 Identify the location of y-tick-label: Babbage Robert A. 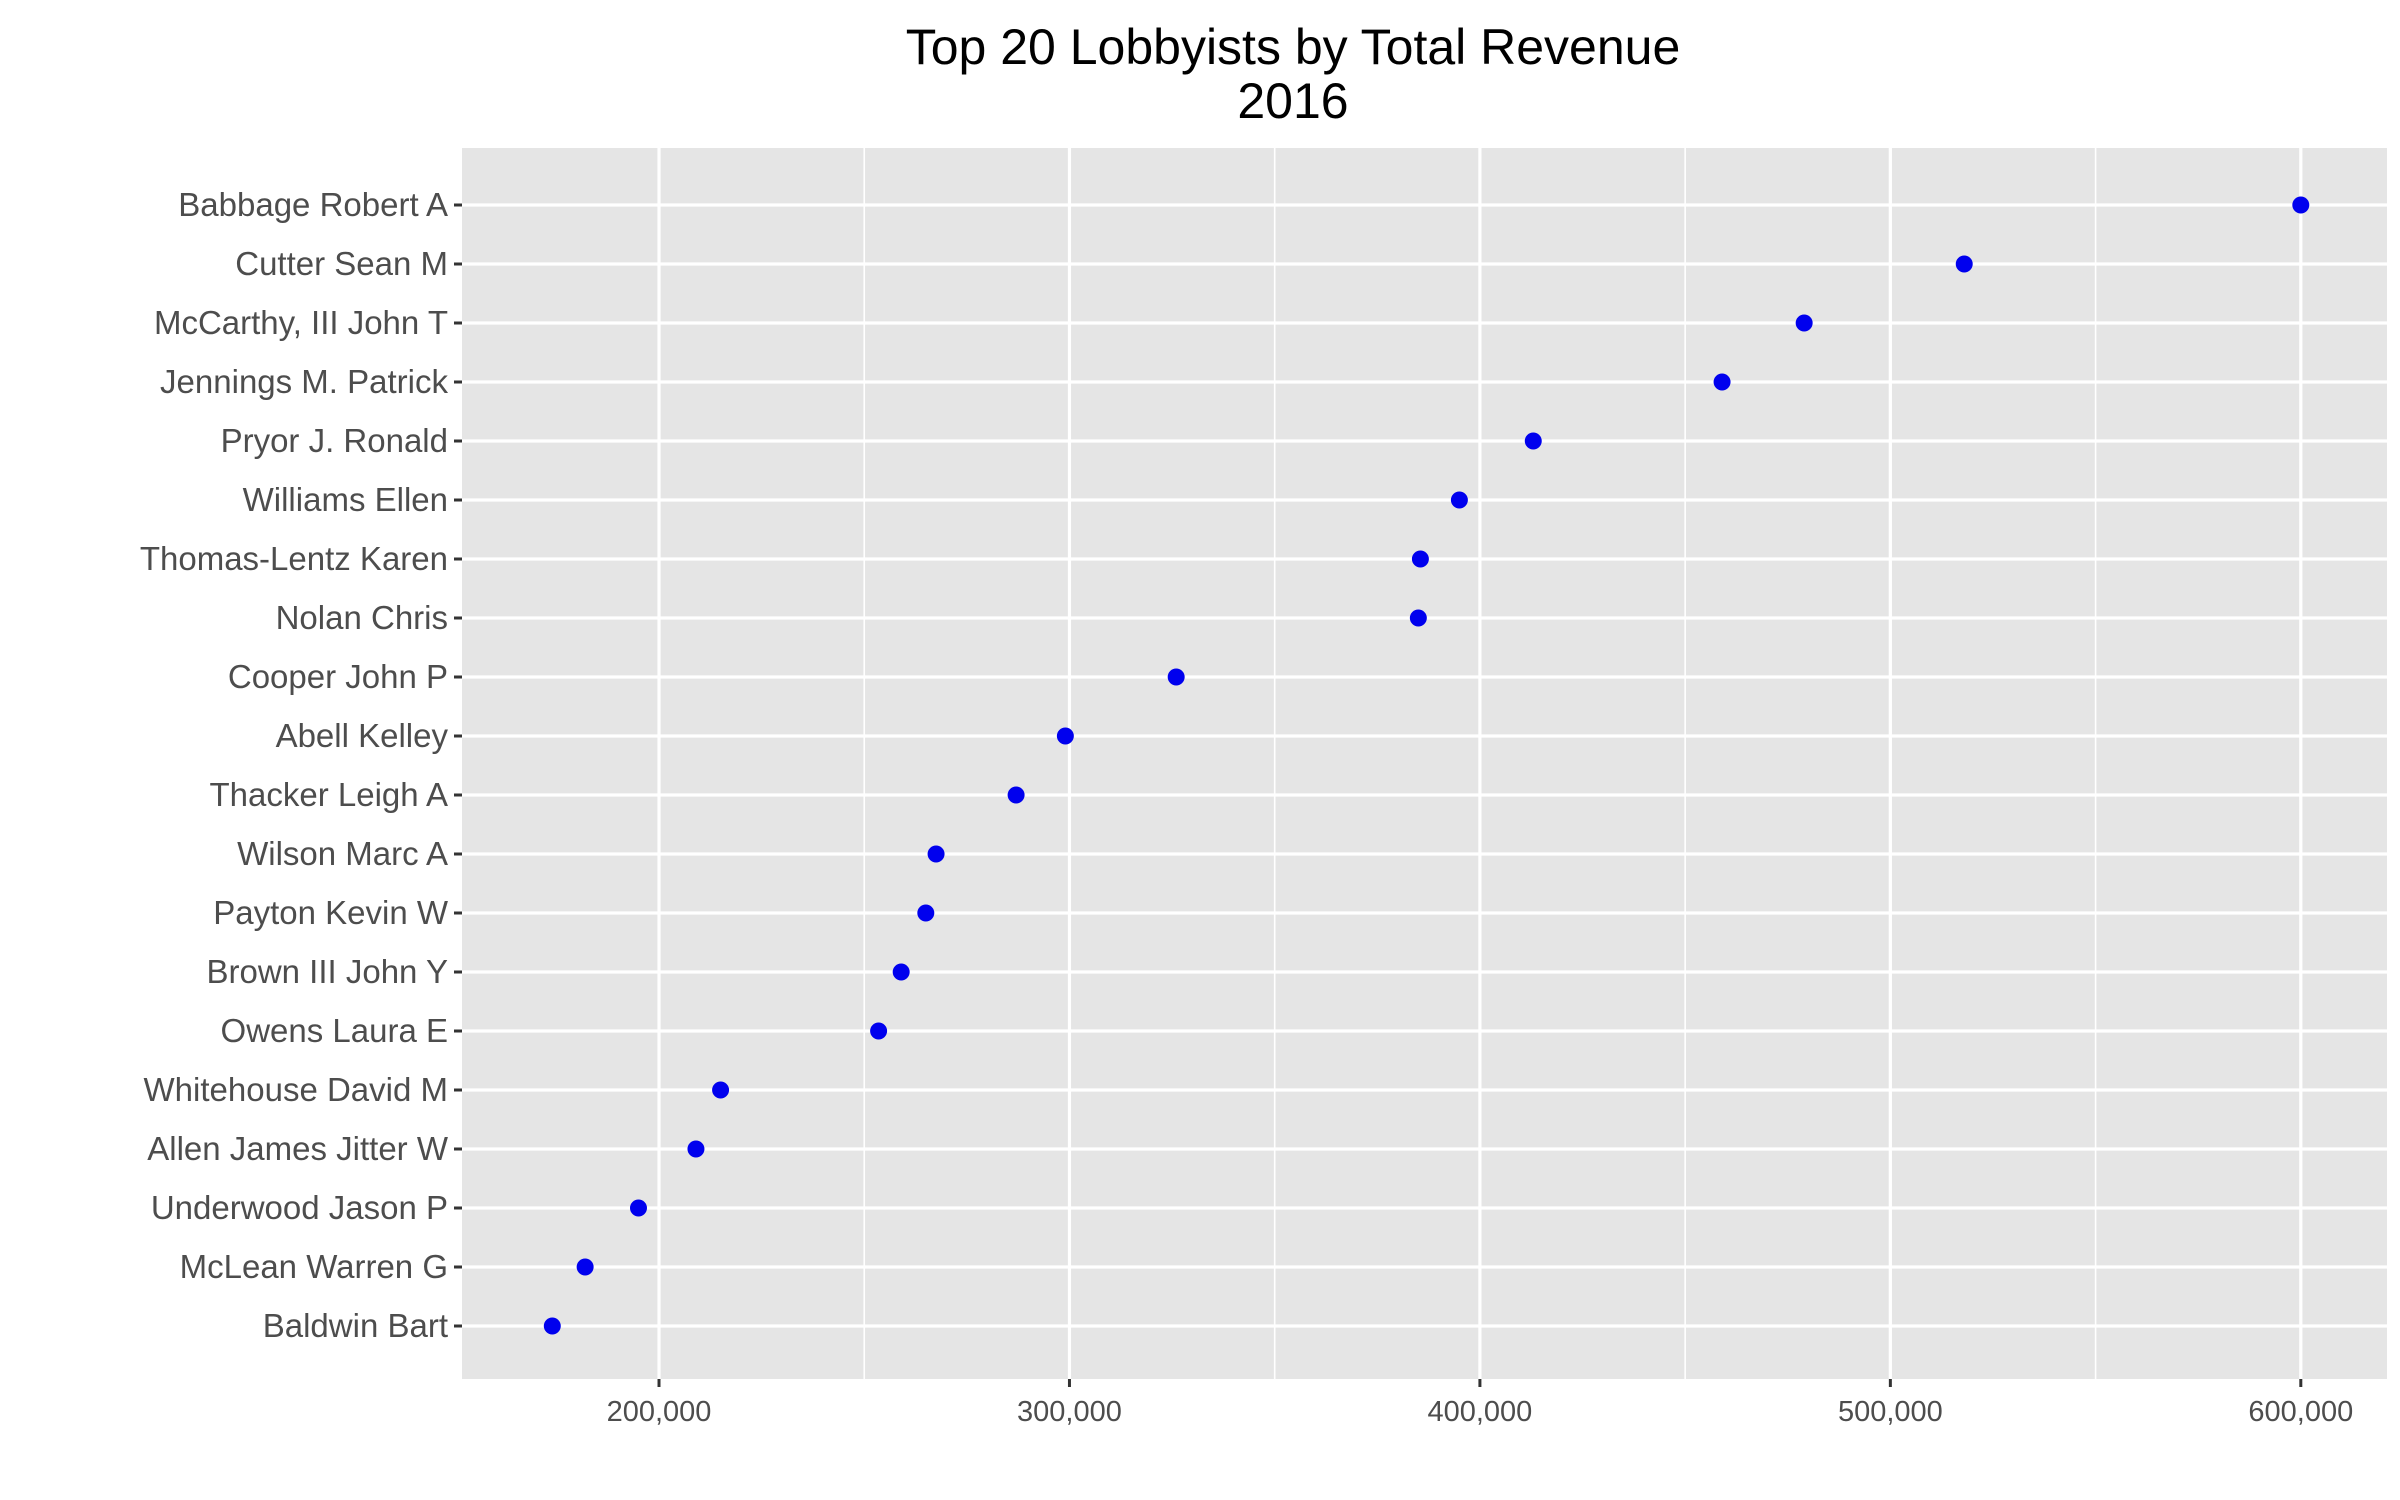
(313, 204).